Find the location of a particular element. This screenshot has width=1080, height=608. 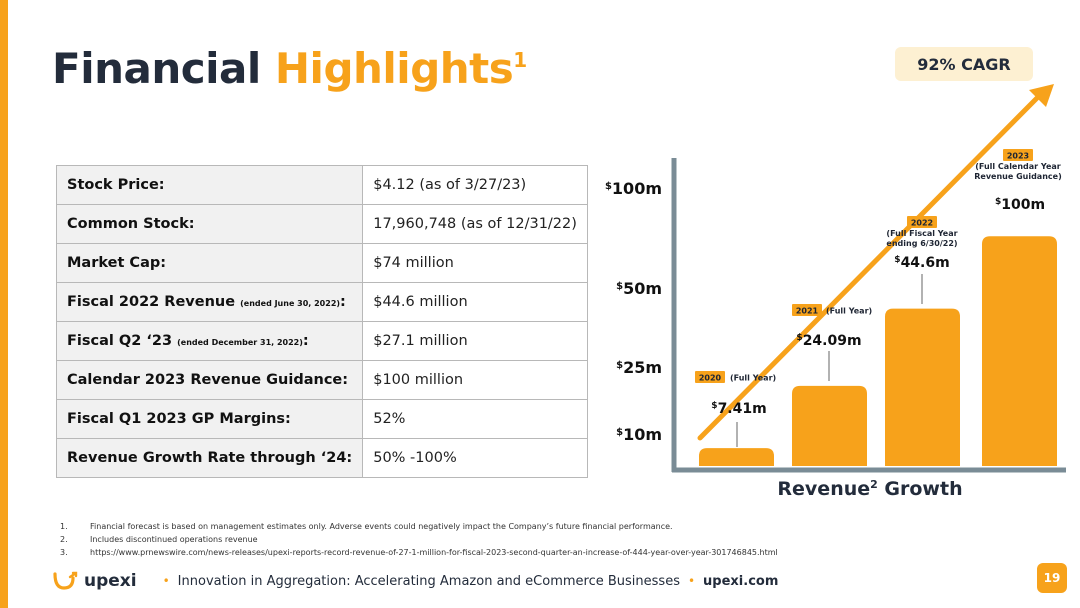

row-value: 50% -100% is located at coordinates (475, 458).